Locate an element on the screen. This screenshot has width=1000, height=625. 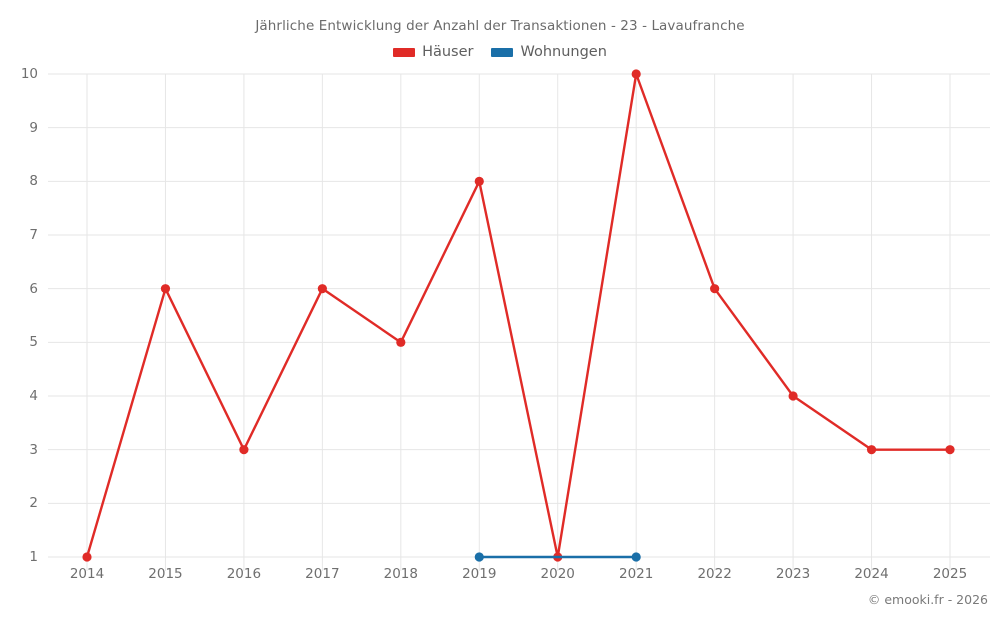
y-axis-tick-label: 6 is located at coordinates (33, 288).